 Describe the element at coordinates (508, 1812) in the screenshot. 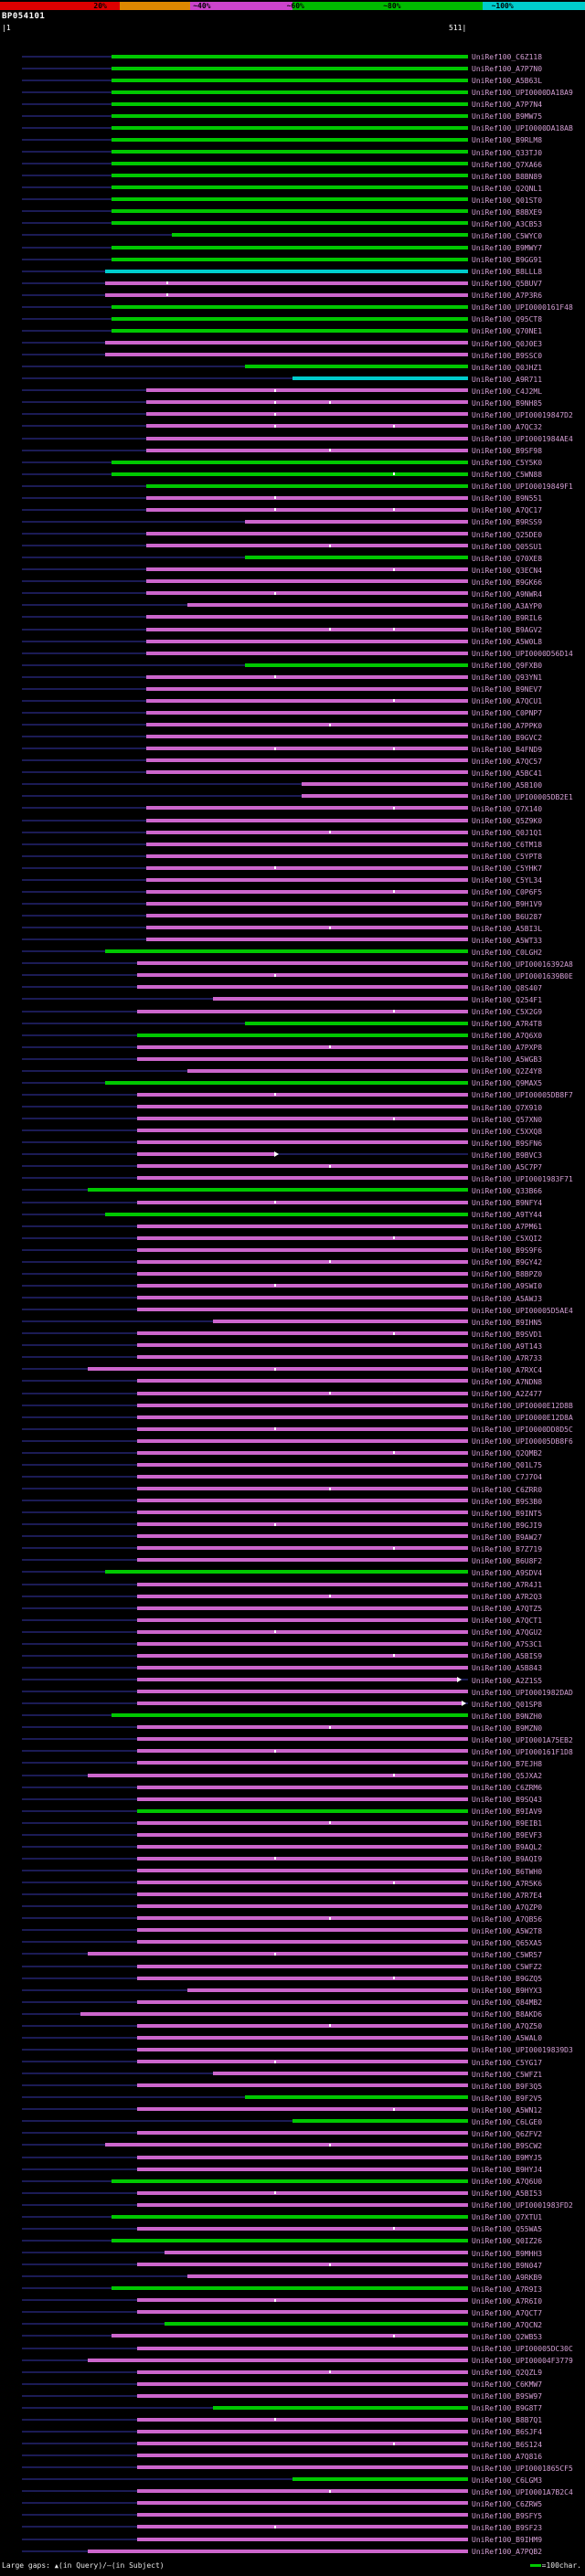

I see `hit-label: UniRef100_B9IAV9` at that location.